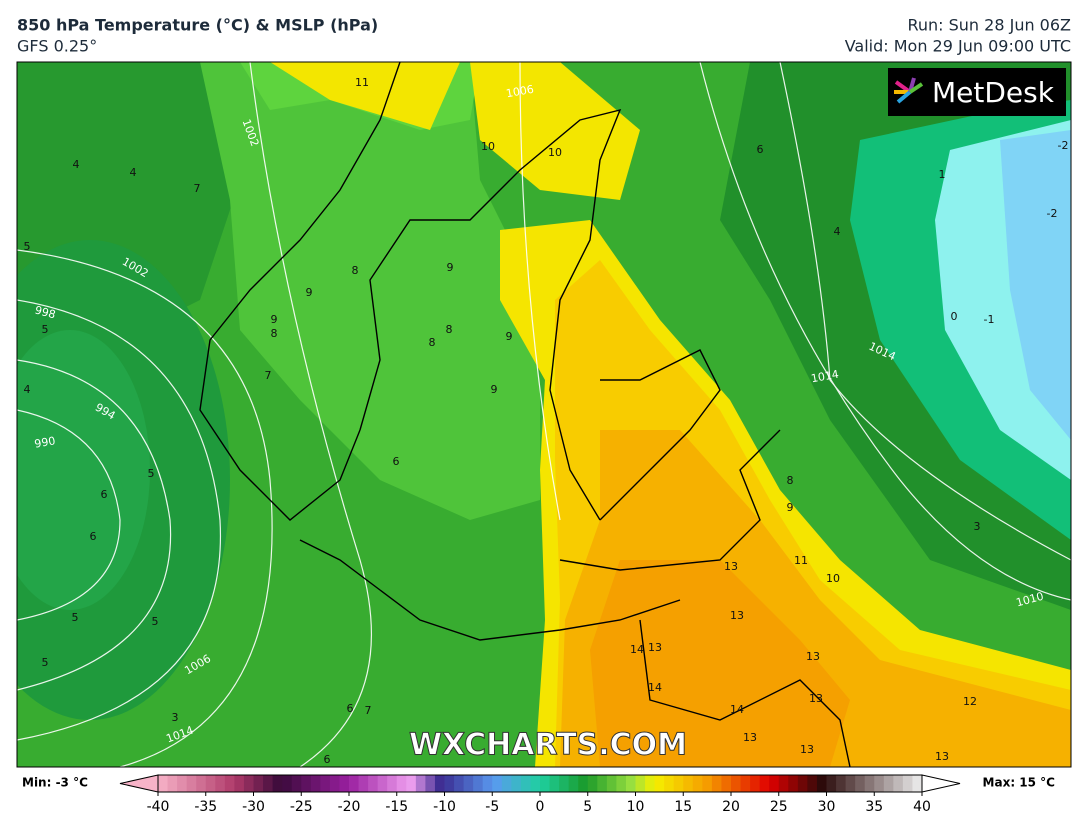  What do you see at coordinates (683, 807) in the screenshot?
I see `colorbar-tick-label: 15` at bounding box center [683, 807].